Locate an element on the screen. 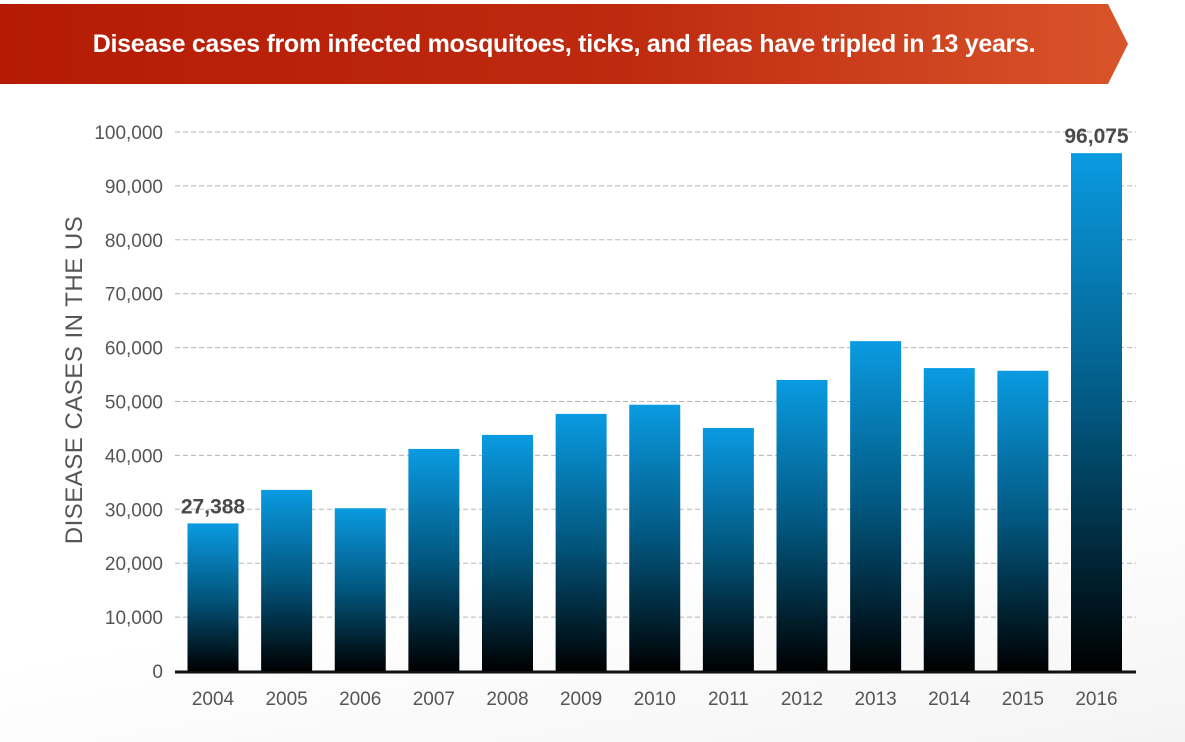 The image size is (1185, 742). bar-2008 is located at coordinates (507, 552).